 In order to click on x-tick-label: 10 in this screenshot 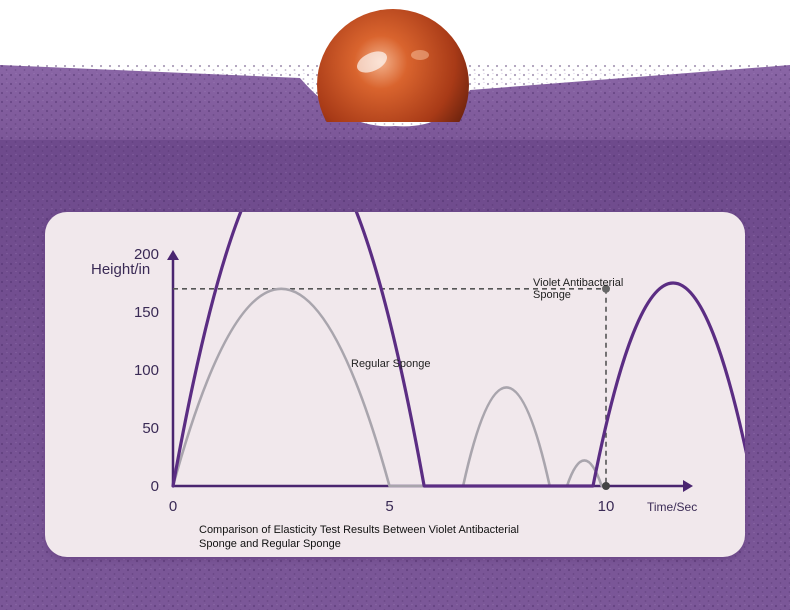, I will do `click(606, 506)`.